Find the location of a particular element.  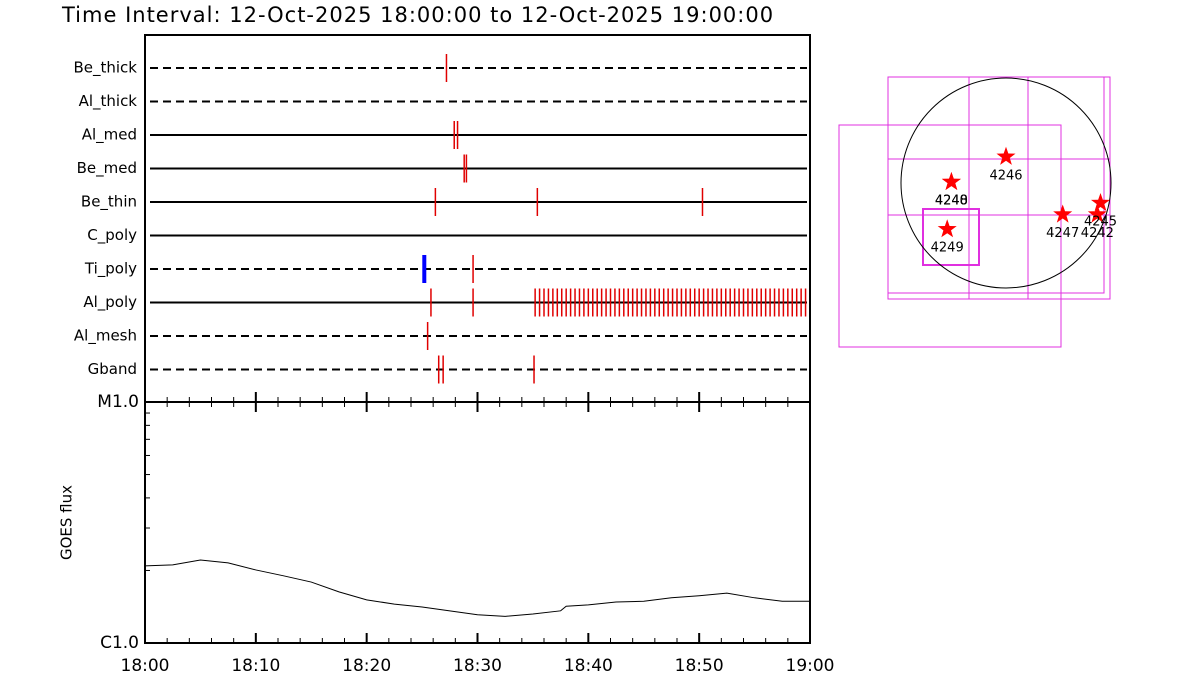

region-label: 4240 is located at coordinates (951, 200).